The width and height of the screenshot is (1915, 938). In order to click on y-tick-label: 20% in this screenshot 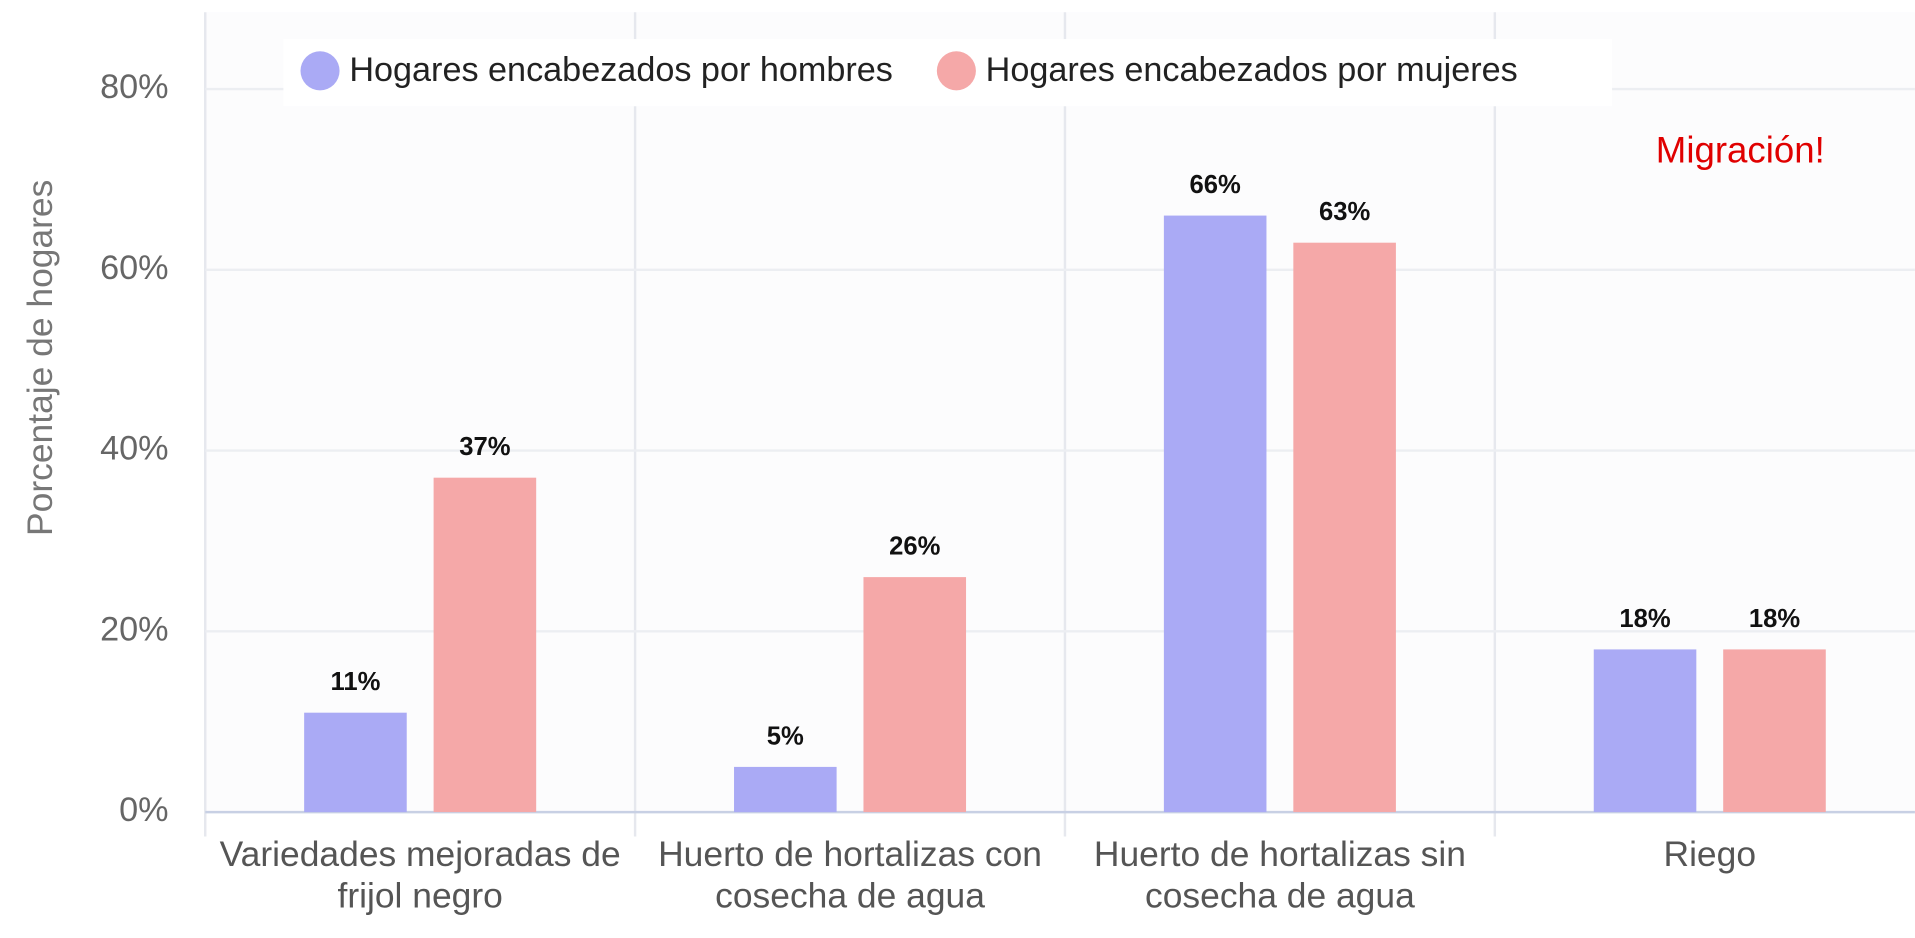, I will do `click(134, 629)`.